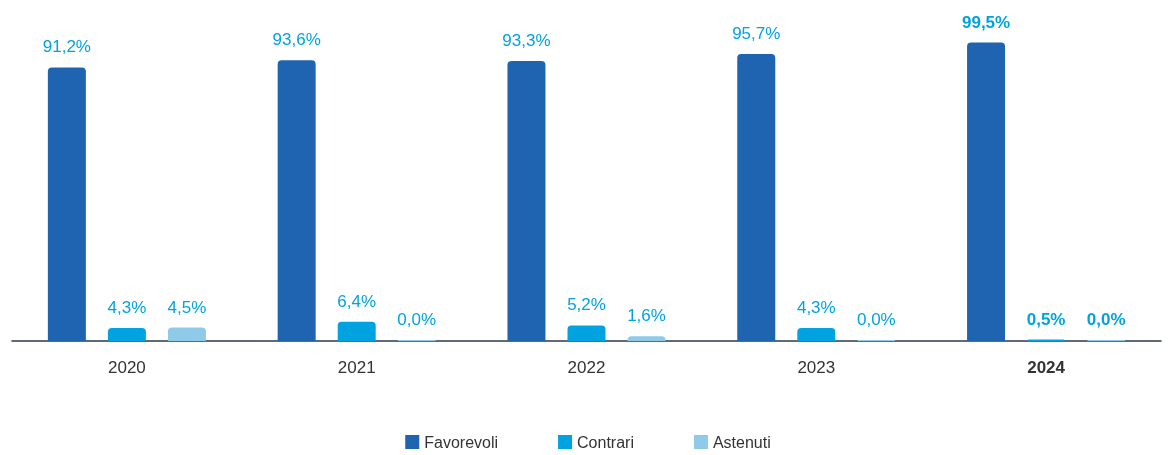 Image resolution: width=1176 pixels, height=455 pixels. Describe the element at coordinates (66, 47) in the screenshot. I see `data-label: 91,2%` at that location.